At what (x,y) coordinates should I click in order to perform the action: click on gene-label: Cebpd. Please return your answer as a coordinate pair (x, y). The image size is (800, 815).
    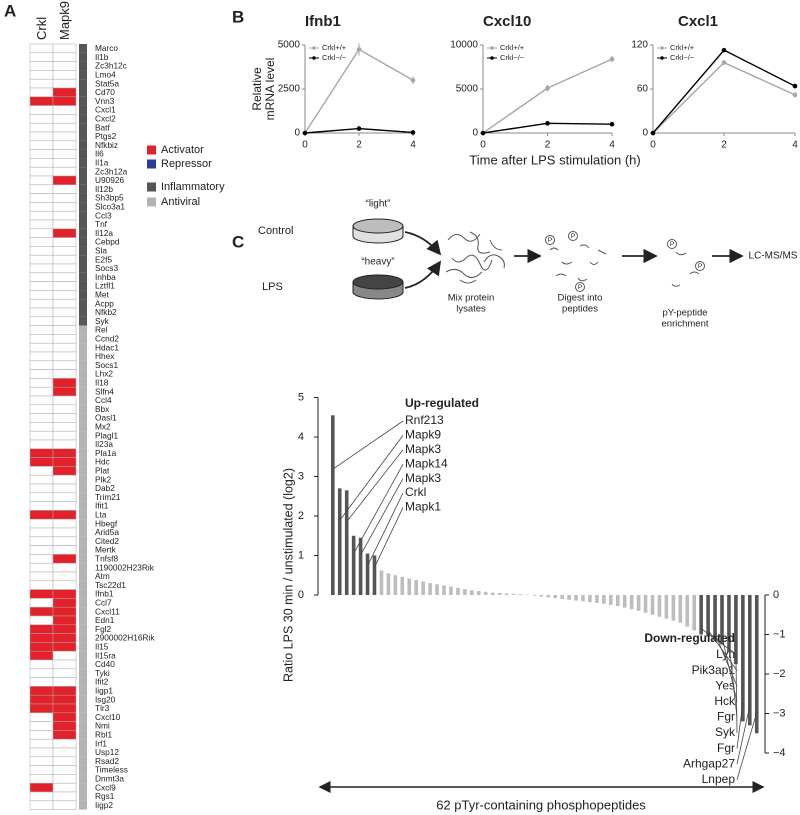
    Looking at the image, I should click on (107, 242).